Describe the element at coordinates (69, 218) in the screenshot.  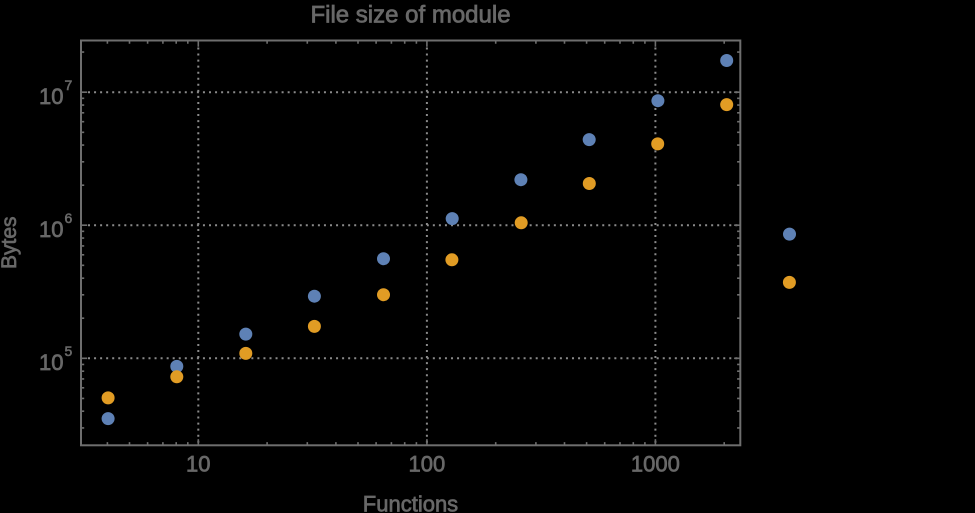
I see `svg-text: 6` at that location.